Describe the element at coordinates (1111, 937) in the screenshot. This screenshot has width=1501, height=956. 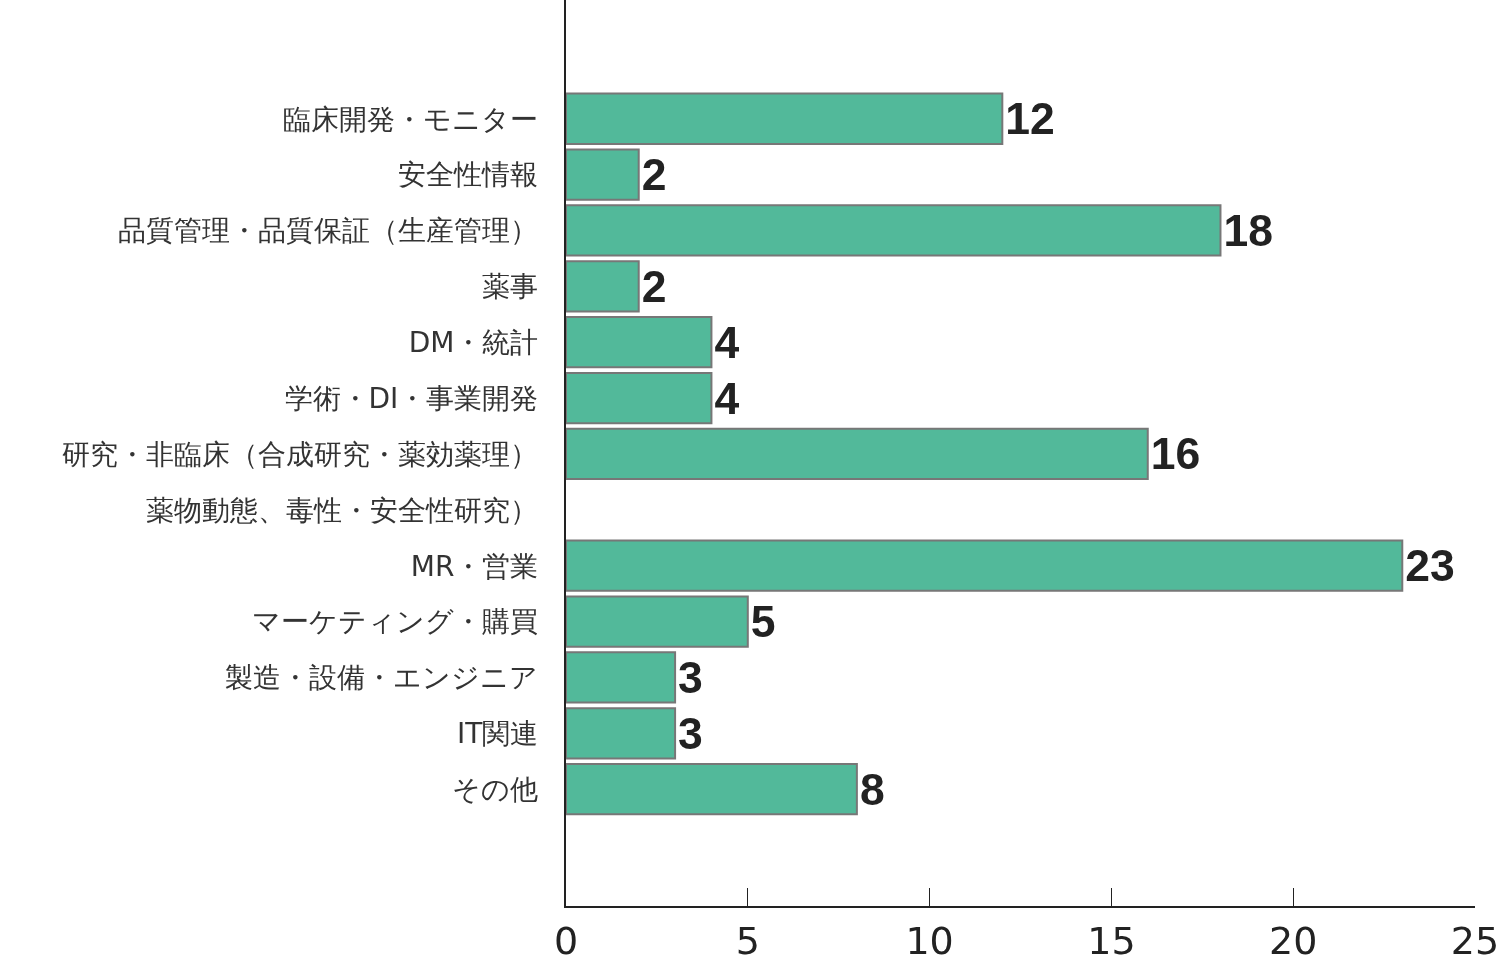
I see `x-tick-label: 15` at that location.